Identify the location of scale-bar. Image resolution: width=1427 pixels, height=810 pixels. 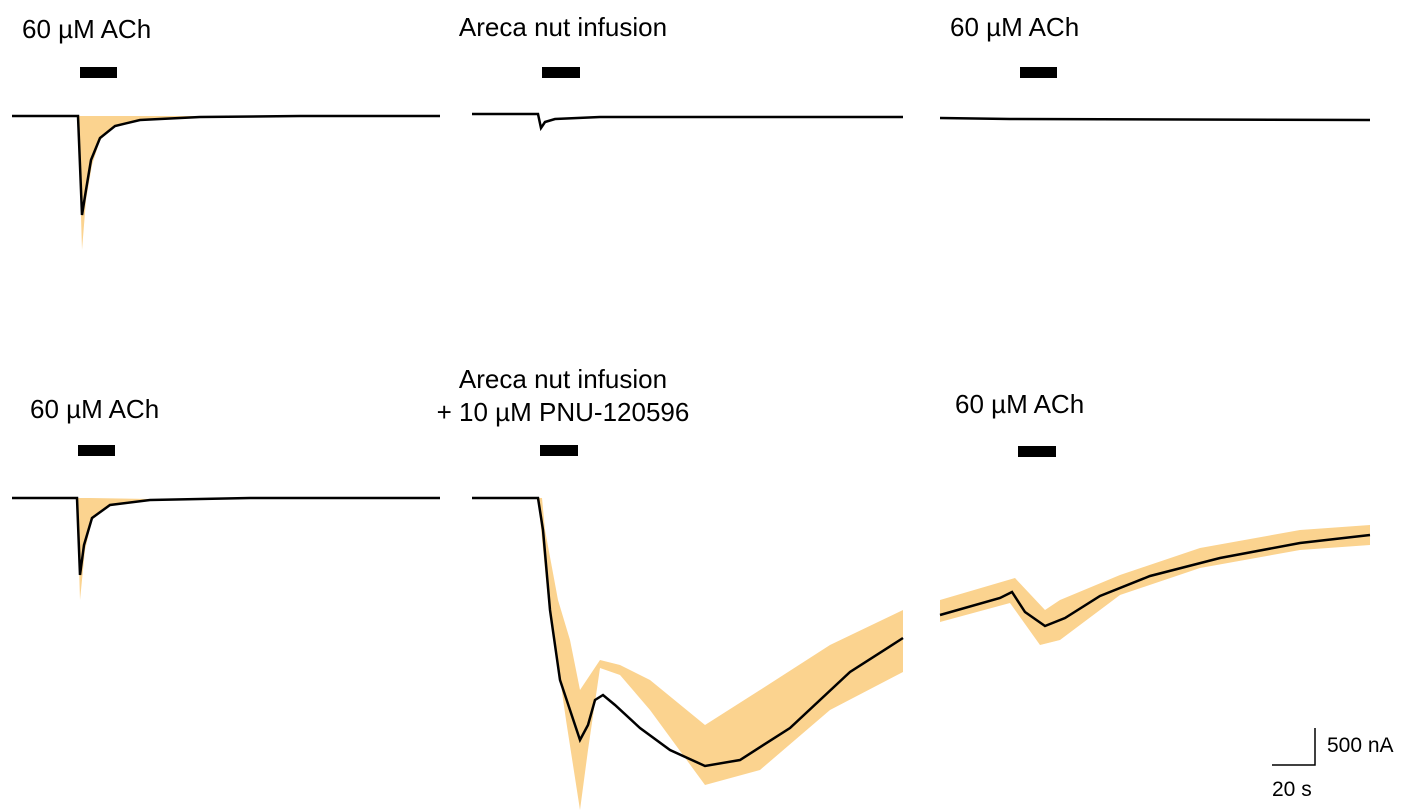
(1294, 747).